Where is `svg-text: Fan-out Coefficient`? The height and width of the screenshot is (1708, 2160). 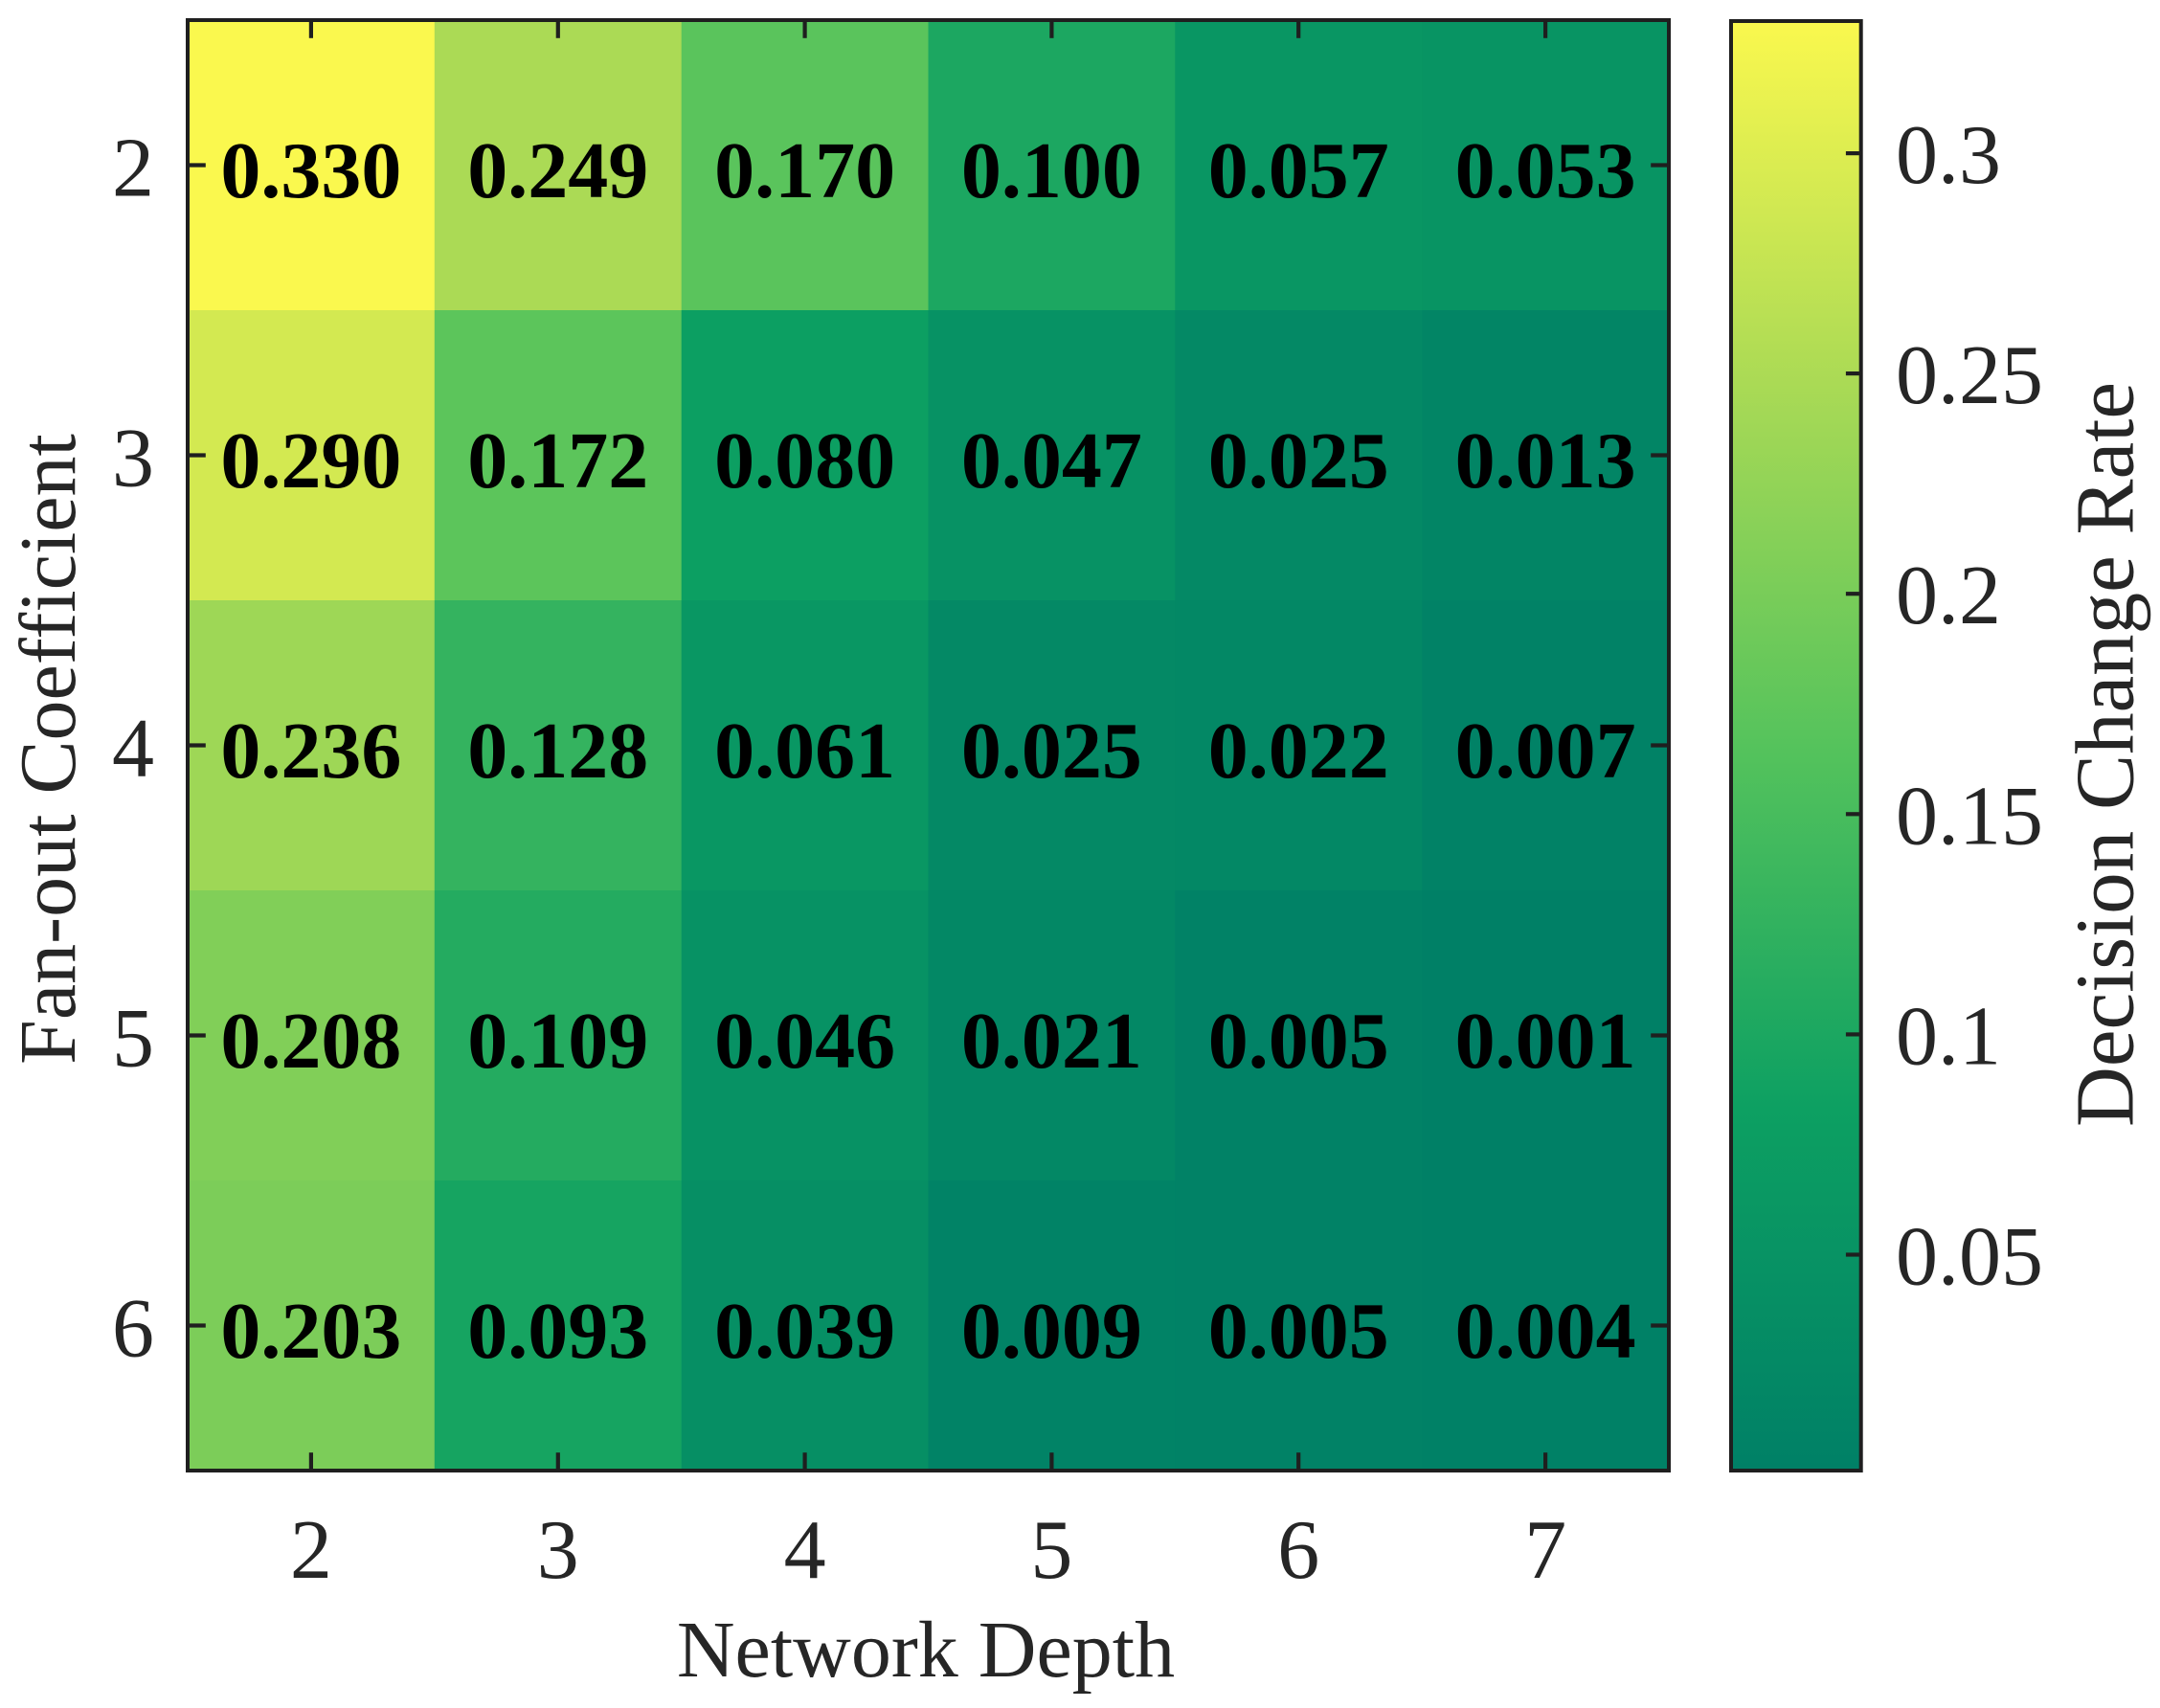 svg-text: Fan-out Coefficient is located at coordinates (49, 749).